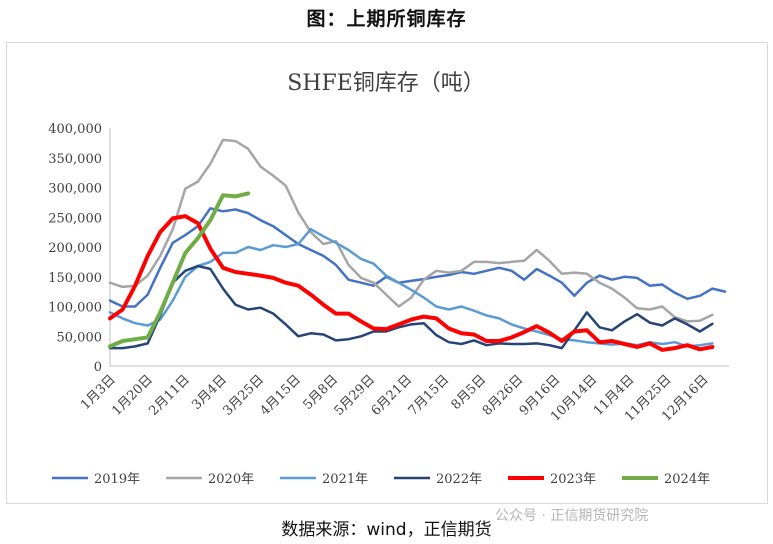 The width and height of the screenshot is (773, 544). I want to click on y-tick-label: 250,000, so click(75, 218).